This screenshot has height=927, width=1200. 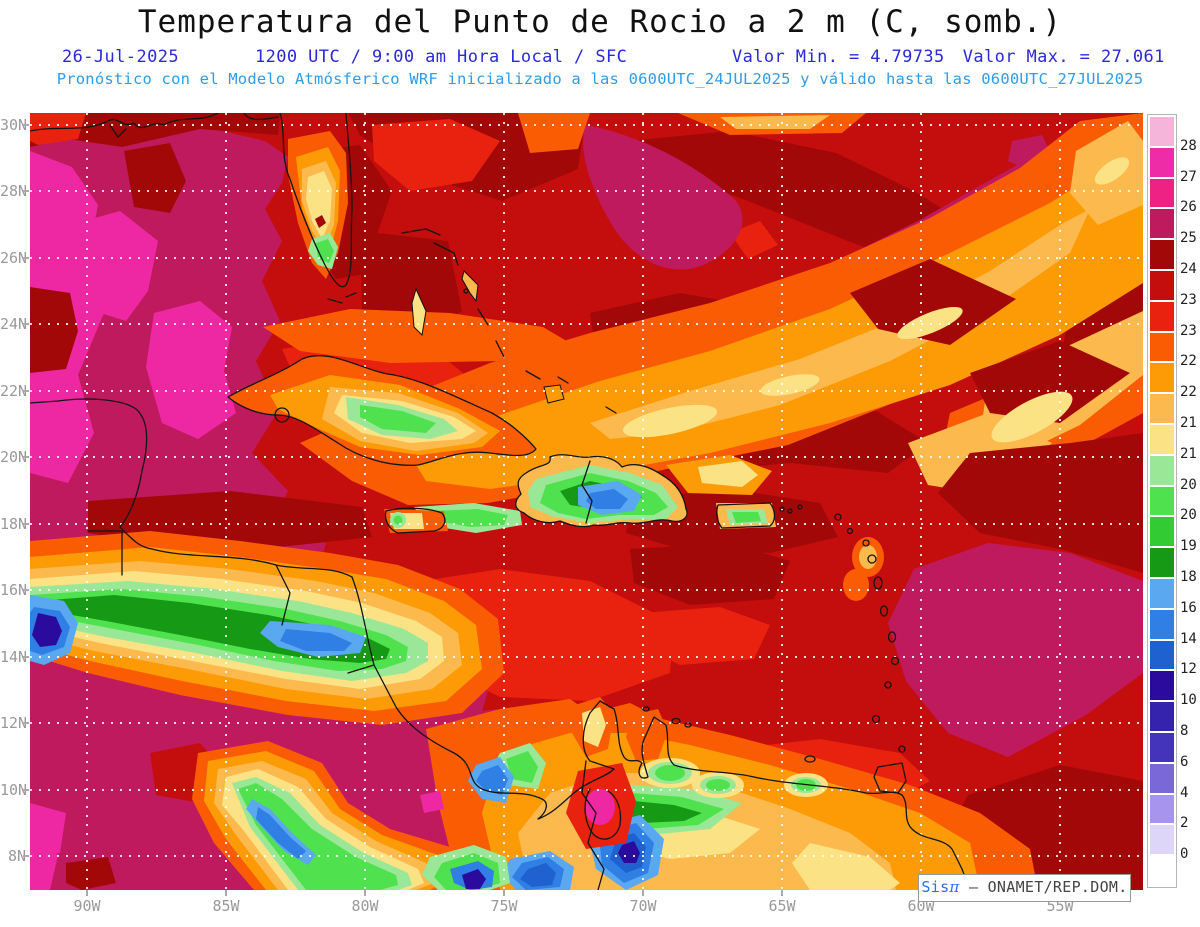 What do you see at coordinates (14, 391) in the screenshot?
I see `lat-label-22N: 22N` at bounding box center [14, 391].